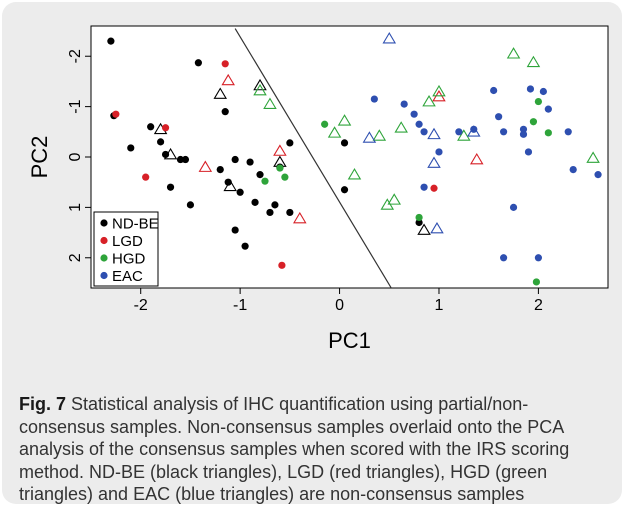 This screenshot has width=627, height=509. I want to click on x-tick-label: 2, so click(538, 305).